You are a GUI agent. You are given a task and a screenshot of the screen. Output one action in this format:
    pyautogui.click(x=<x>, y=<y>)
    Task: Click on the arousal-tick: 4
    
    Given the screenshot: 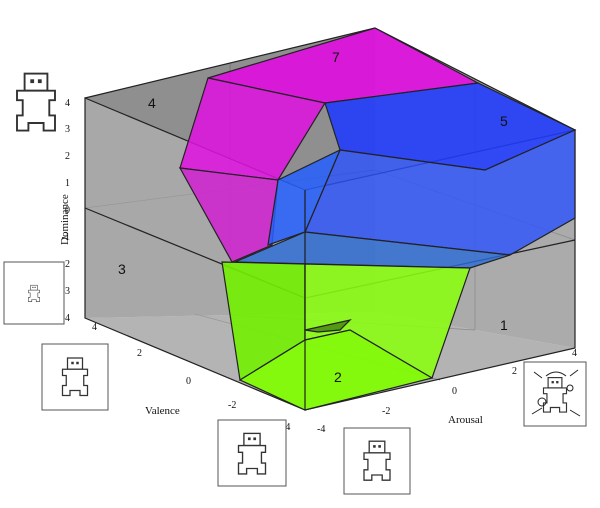 What is the action you would take?
    pyautogui.click(x=574, y=353)
    